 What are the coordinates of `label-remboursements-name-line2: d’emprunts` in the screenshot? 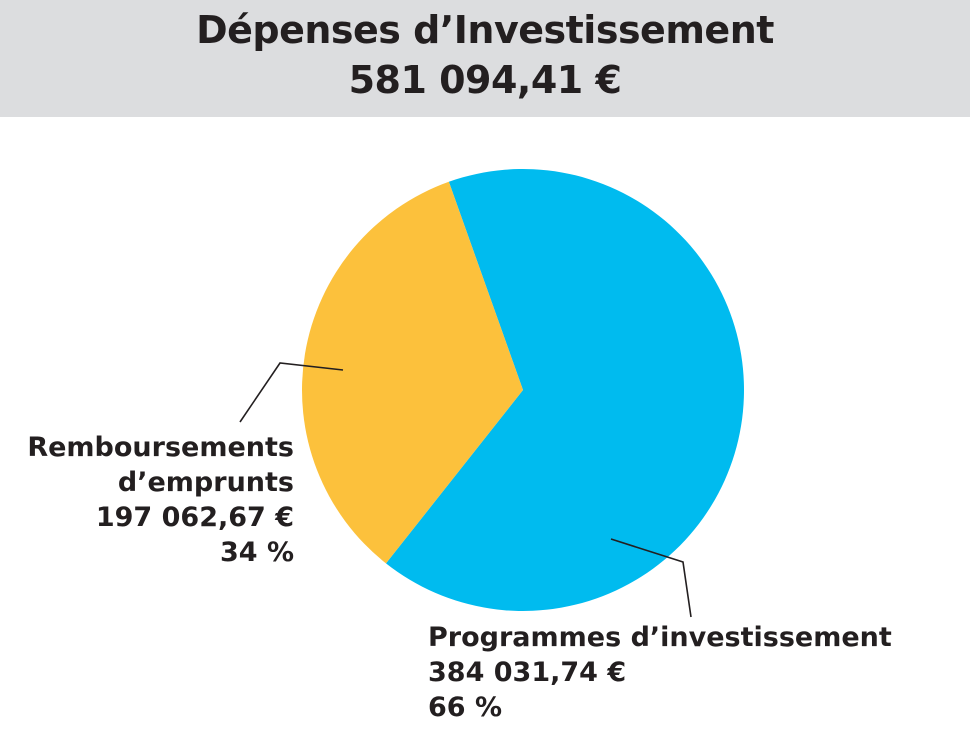 It's located at (205, 482).